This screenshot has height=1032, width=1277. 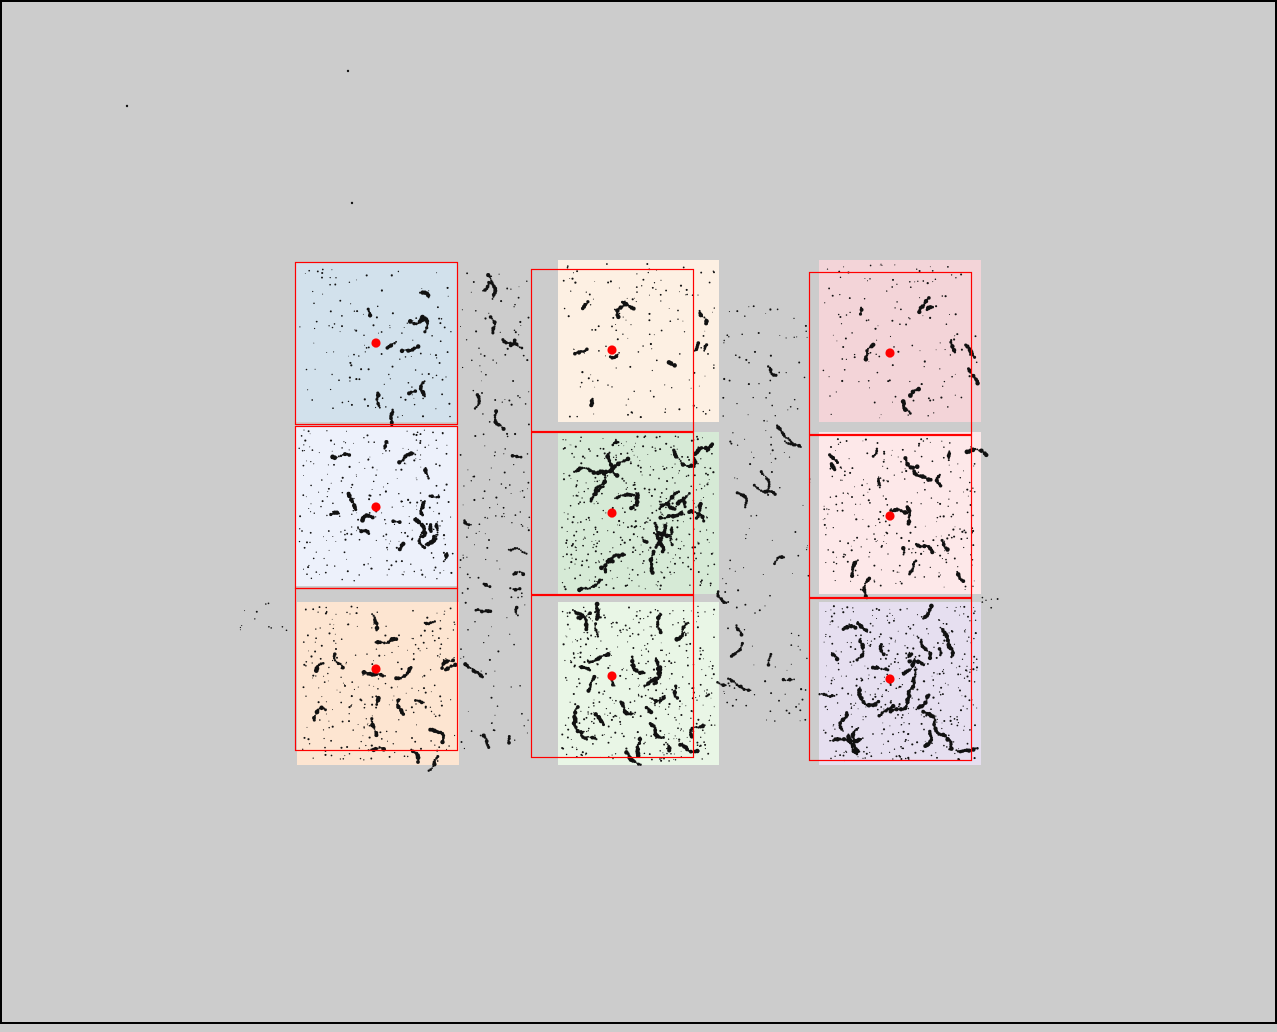 I want to click on tile-center-marker-r0c2, so click(x=890, y=353).